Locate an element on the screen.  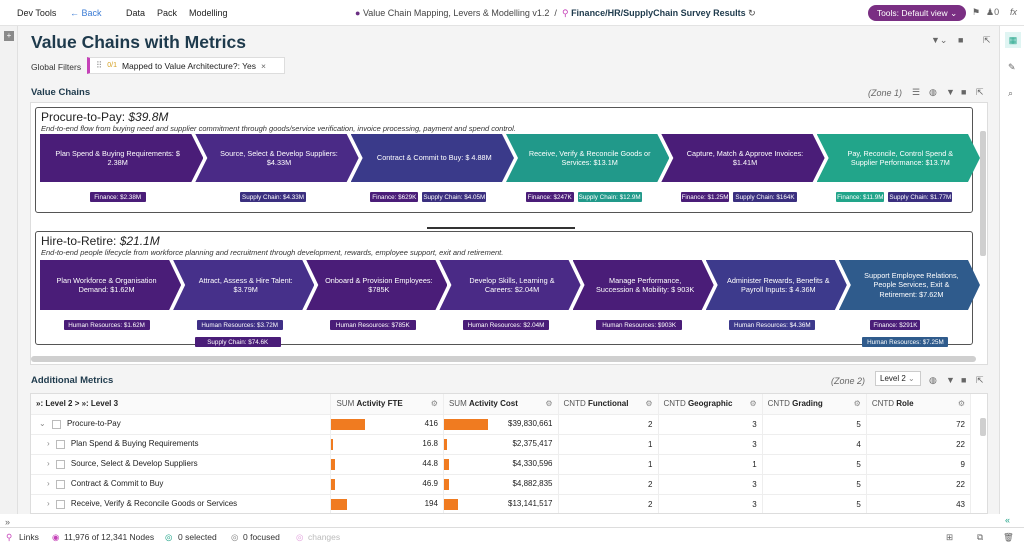
function-badge: Human Resources: $2.04M is located at coordinates (506, 325).